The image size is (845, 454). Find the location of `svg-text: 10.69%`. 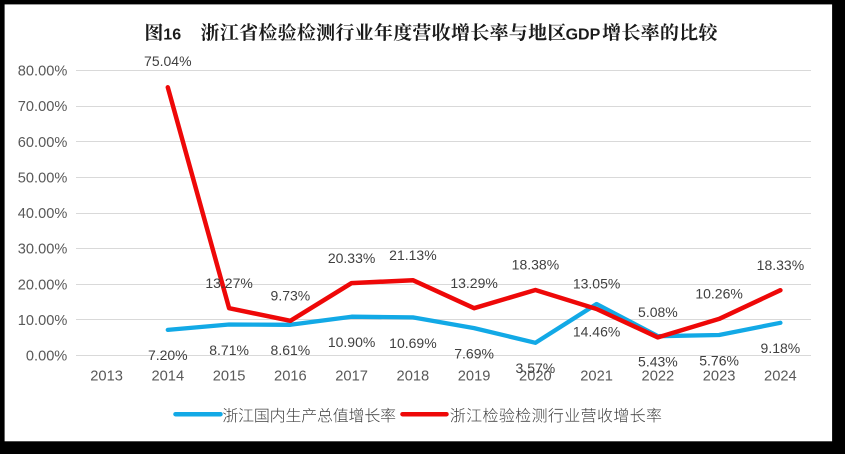

svg-text: 10.69% is located at coordinates (412, 343).